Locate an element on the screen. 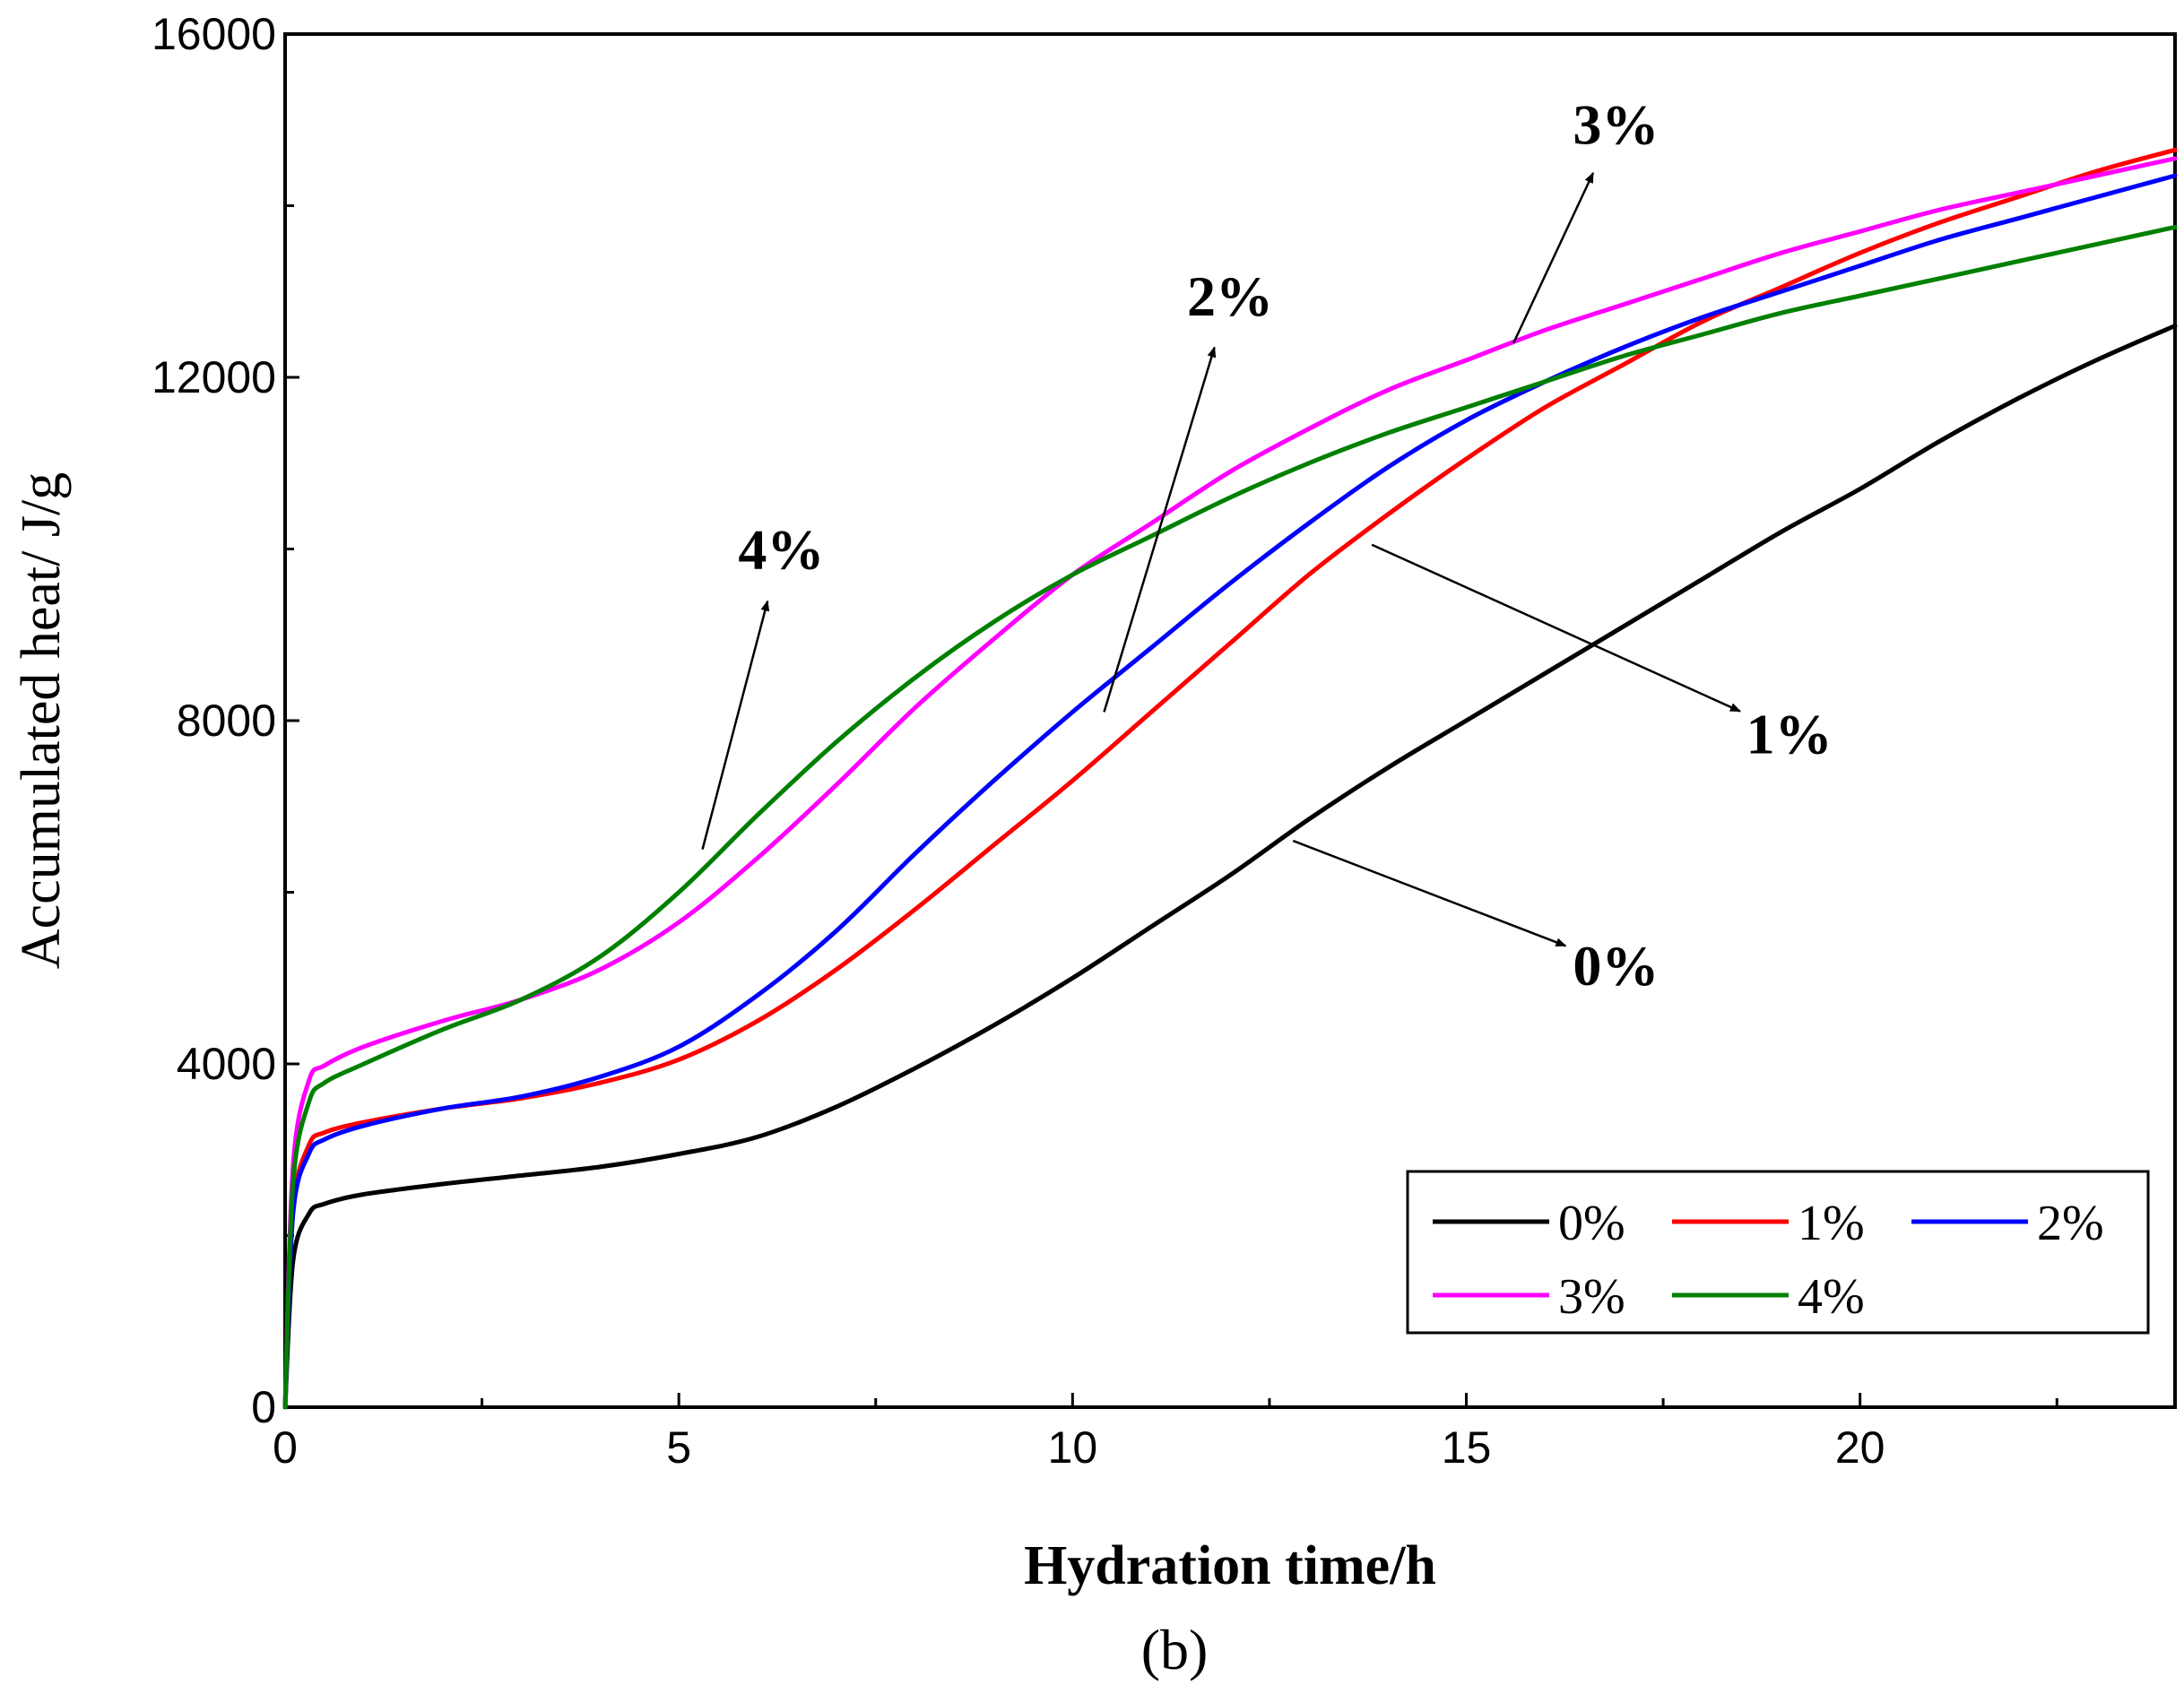 This screenshot has width=2184, height=1694. legend-label: 3% is located at coordinates (1591, 1297).